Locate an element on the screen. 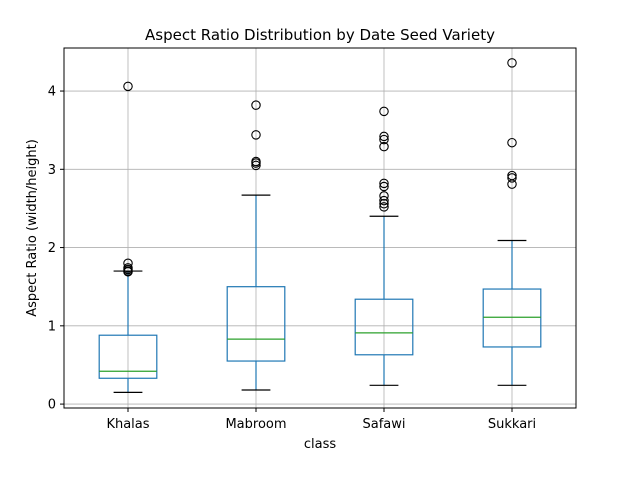 Image resolution: width=640 pixels, height=480 pixels. y-axis-label: Aspect Ratio (width/height) is located at coordinates (32, 228).